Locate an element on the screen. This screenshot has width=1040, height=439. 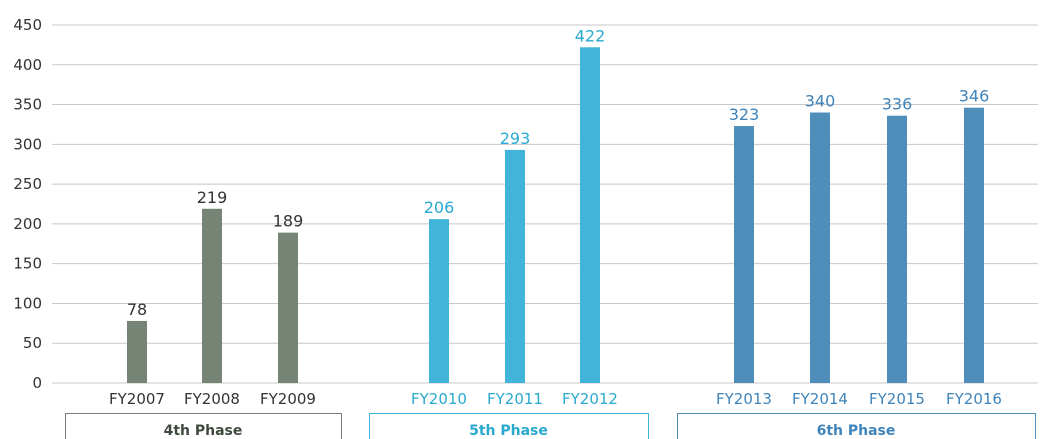
y-tick-label: 150 is located at coordinates (27, 264).